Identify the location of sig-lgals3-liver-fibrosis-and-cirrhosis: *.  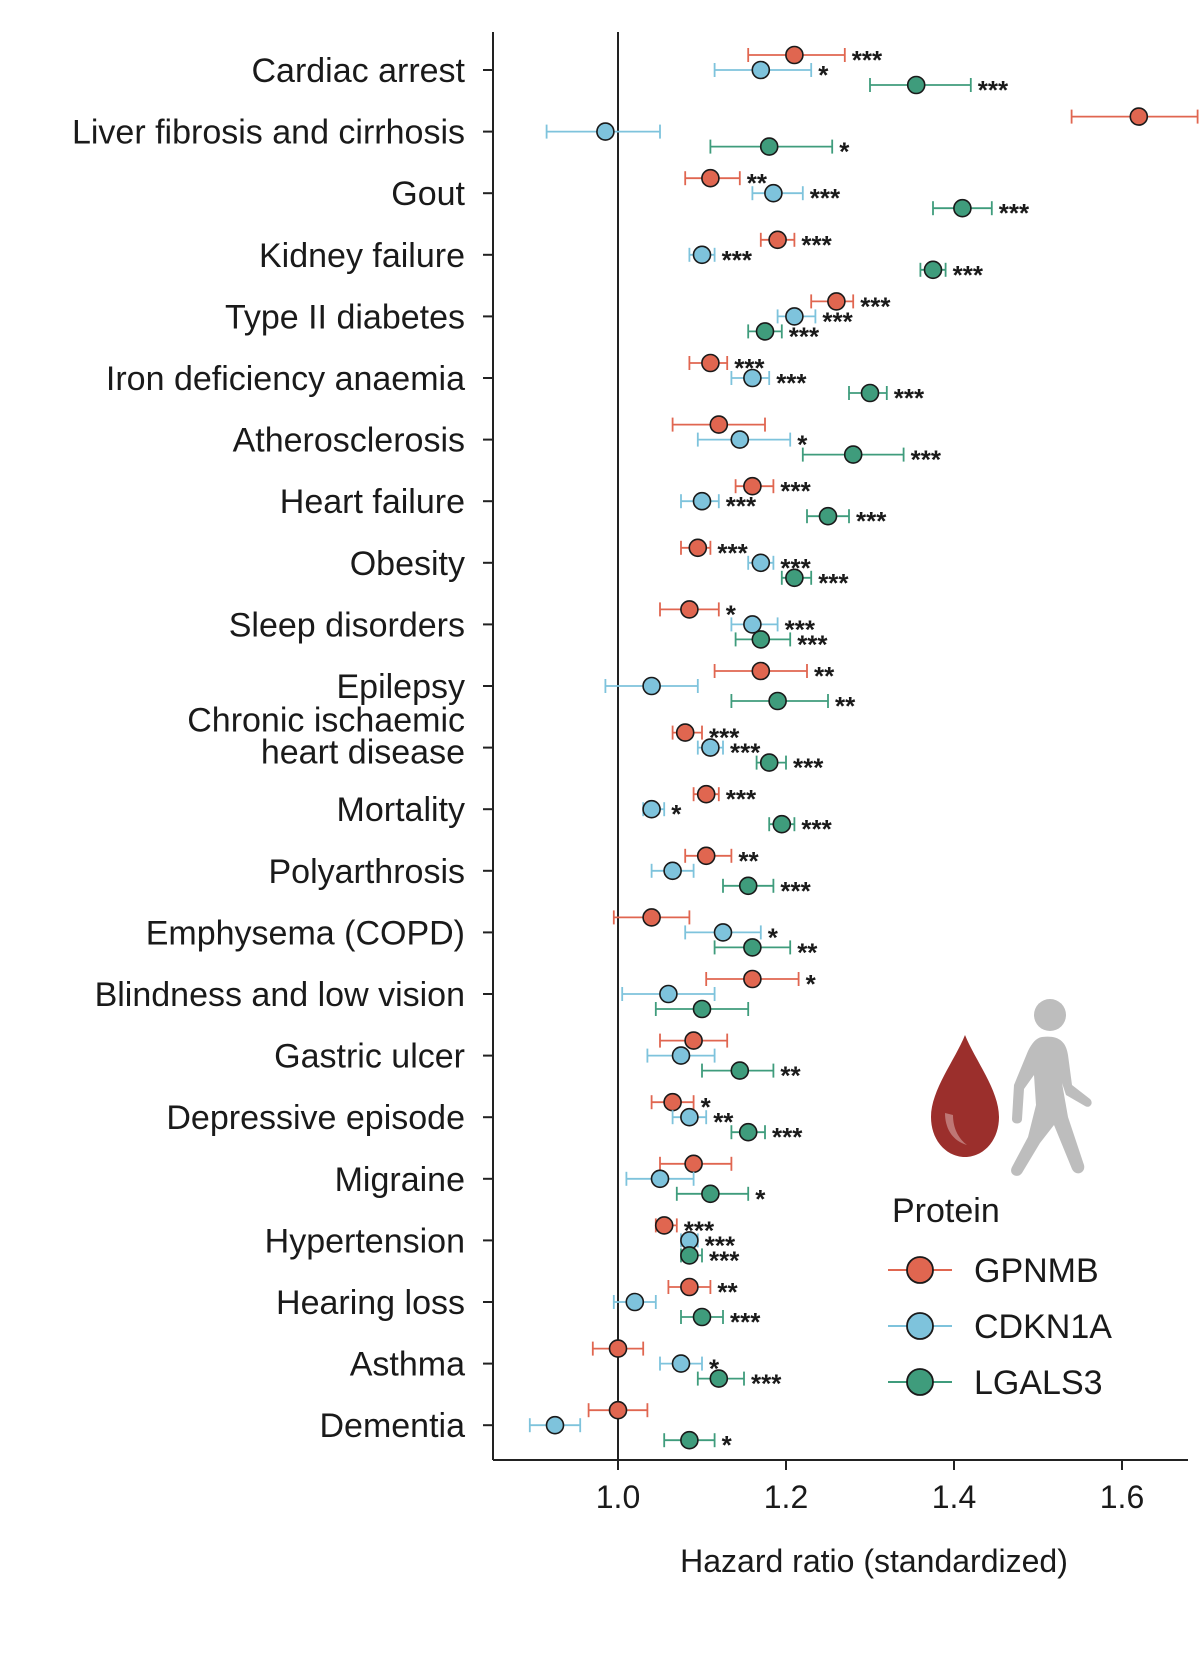
(844, 152).